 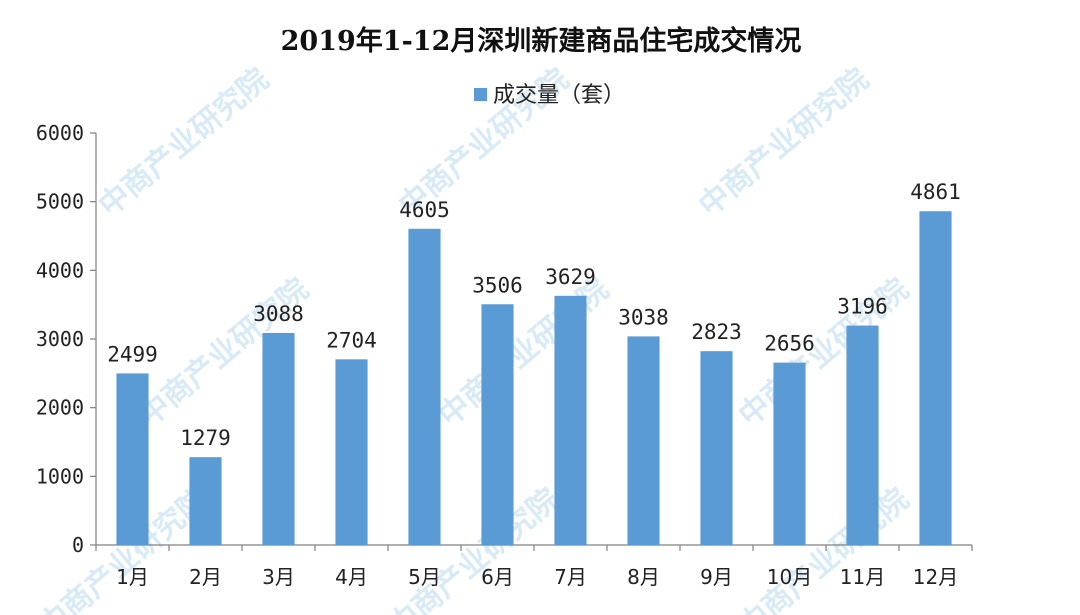 What do you see at coordinates (789, 344) in the screenshot?
I see `data-label: 2656` at bounding box center [789, 344].